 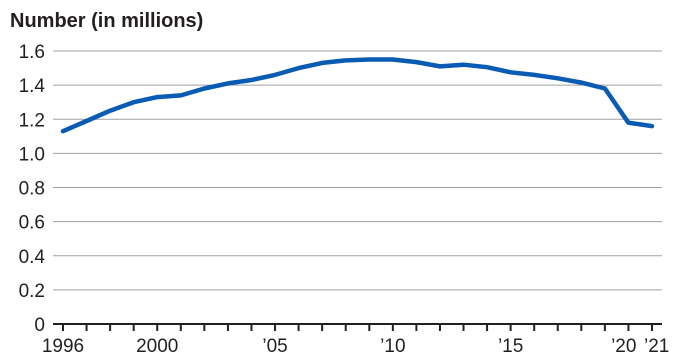 What do you see at coordinates (157, 346) in the screenshot?
I see `x-tick-label: 2000` at bounding box center [157, 346].